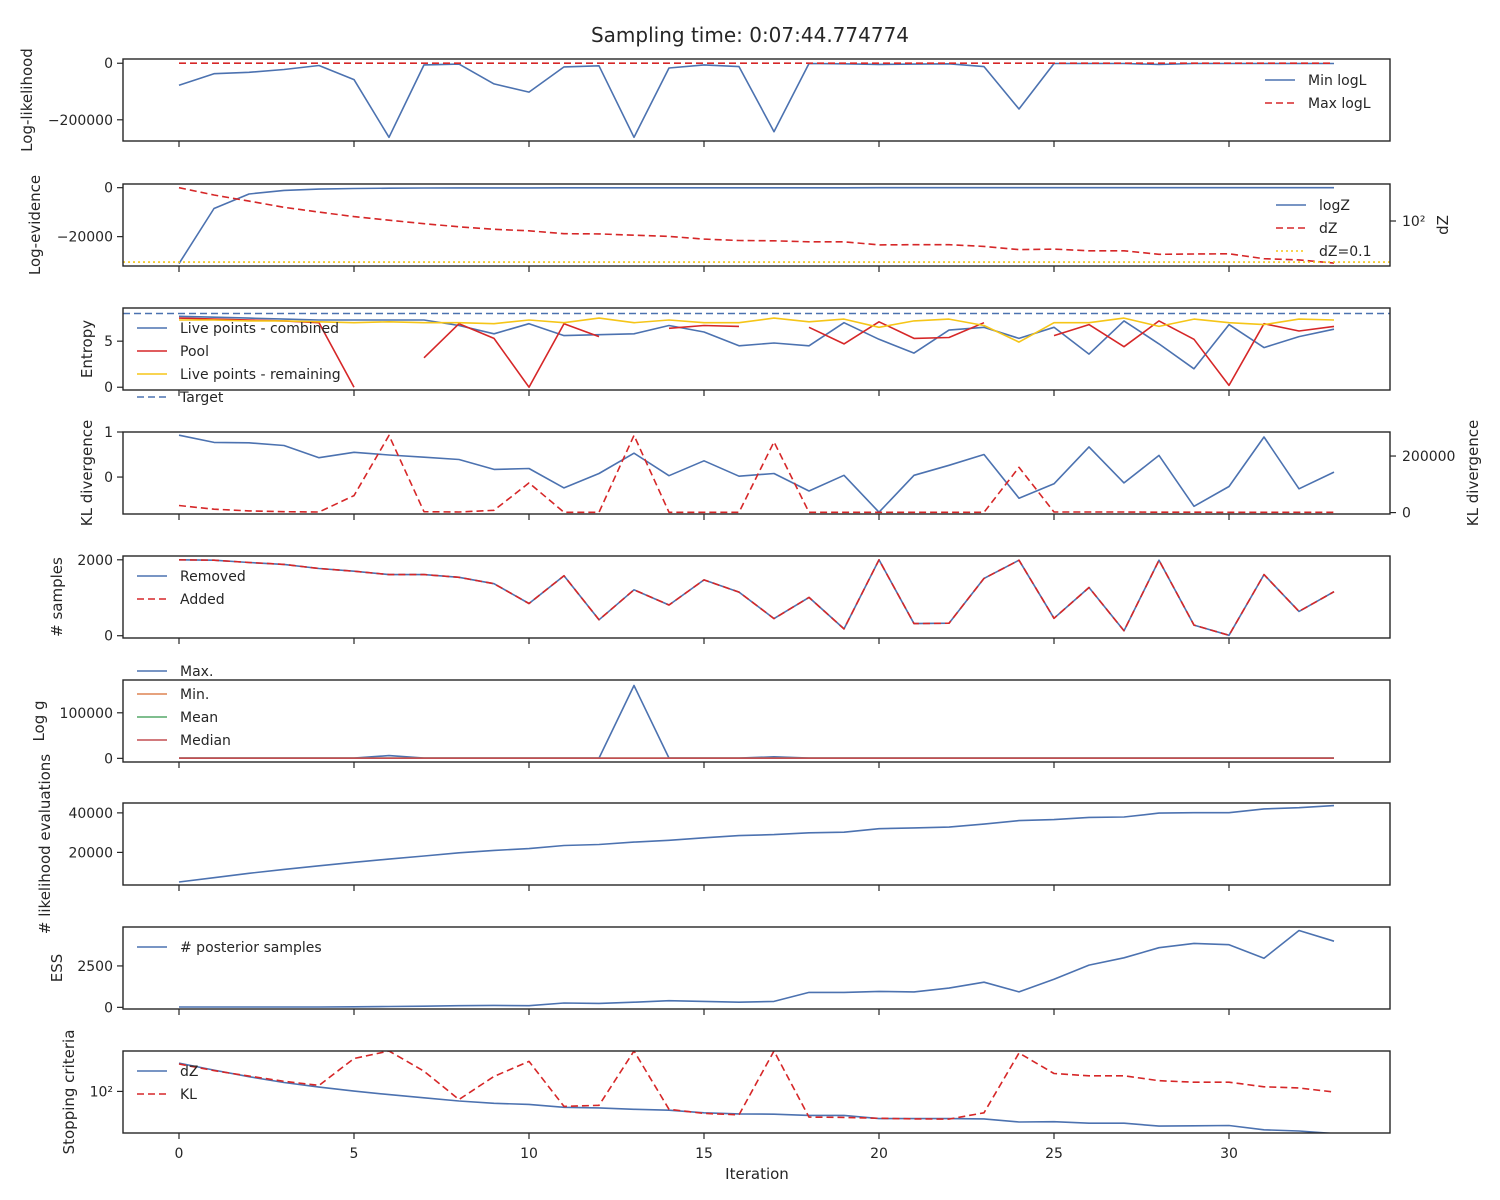 The width and height of the screenshot is (1500, 1200). What do you see at coordinates (191, 588) in the screenshot?
I see `legend: Removed Added` at bounding box center [191, 588].